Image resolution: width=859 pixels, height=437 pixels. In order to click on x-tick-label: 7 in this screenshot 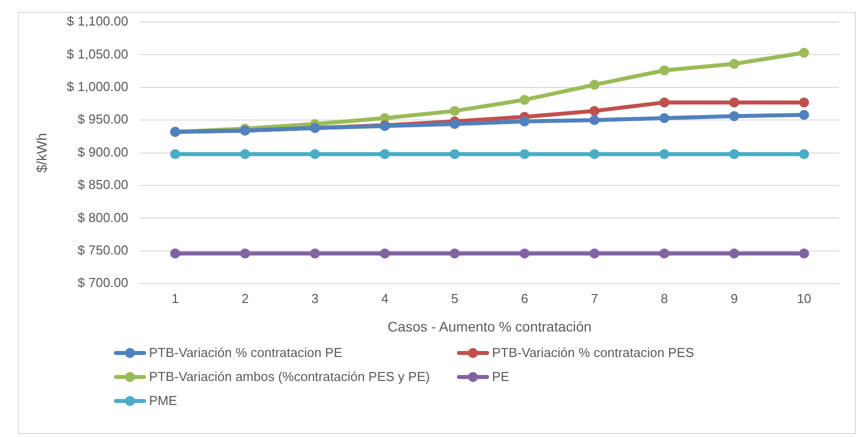, I will do `click(594, 298)`.